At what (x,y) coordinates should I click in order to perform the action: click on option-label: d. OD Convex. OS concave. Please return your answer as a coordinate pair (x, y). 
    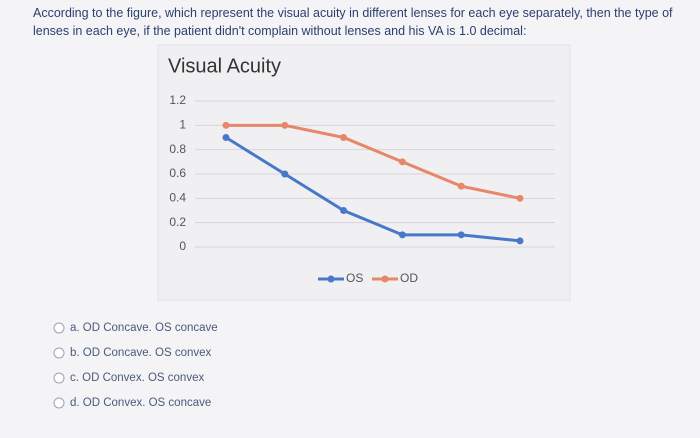
    Looking at the image, I should click on (140, 403).